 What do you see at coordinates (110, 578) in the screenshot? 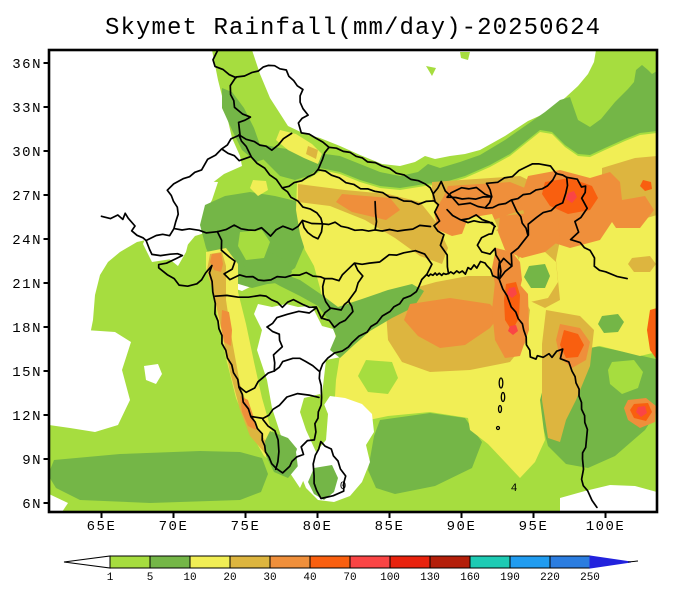
I see `svg-text: 1` at bounding box center [110, 578].